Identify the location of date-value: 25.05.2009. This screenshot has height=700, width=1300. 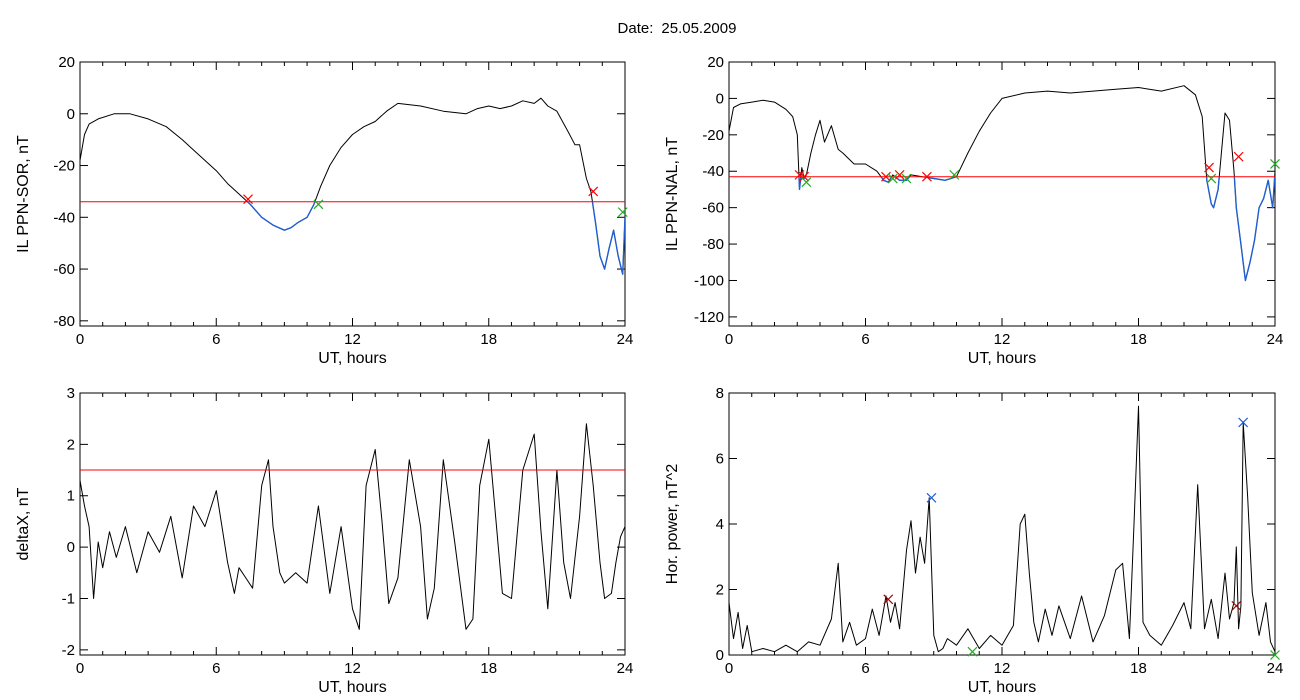
(698, 28).